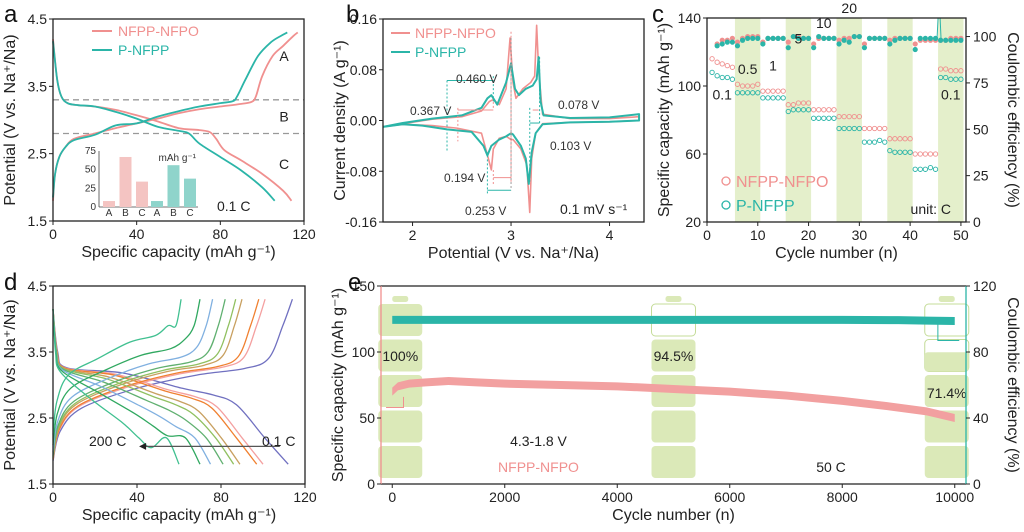 This screenshot has height=532, width=1024. Describe the element at coordinates (354, 282) in the screenshot. I see `panel-letter: e` at that location.